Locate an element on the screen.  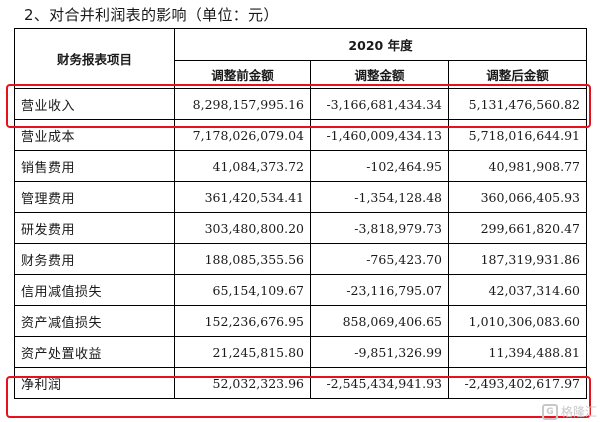
cell-adjustment: -1,460,009,434.13 is located at coordinates (379, 135).